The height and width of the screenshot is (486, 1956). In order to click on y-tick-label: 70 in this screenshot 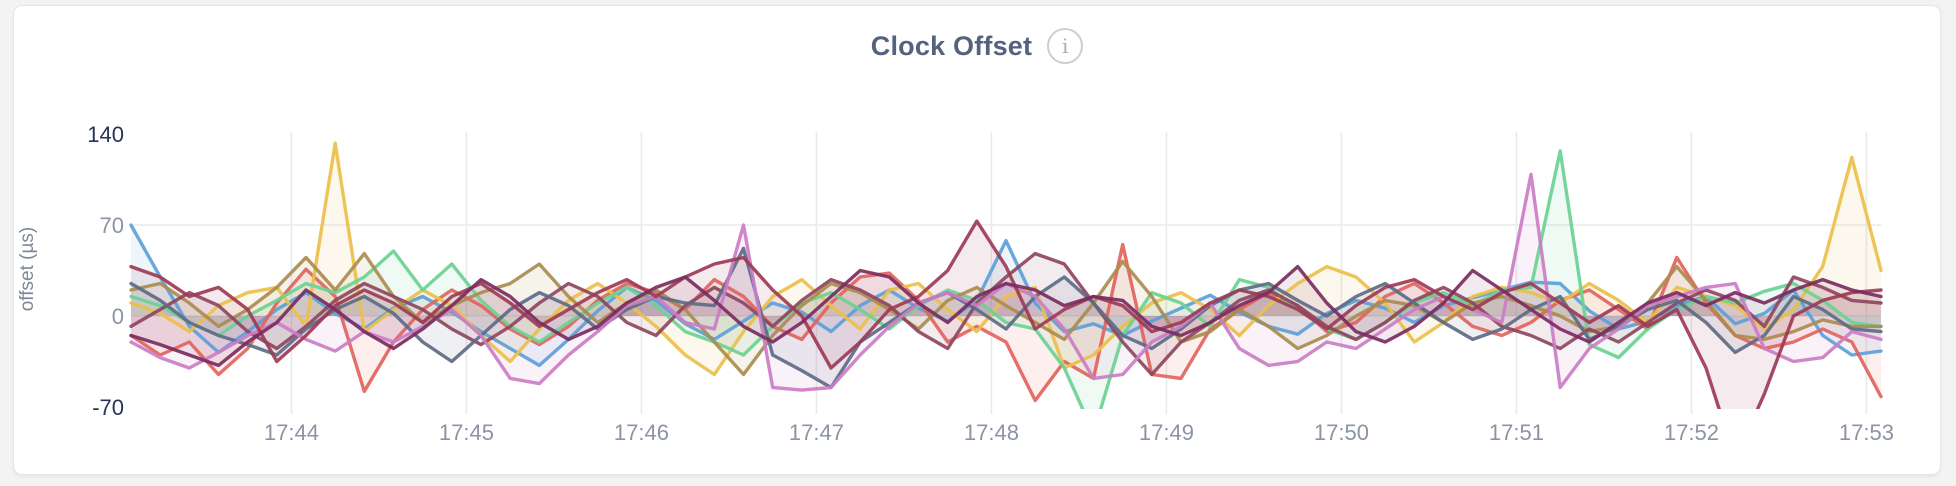, I will do `click(112, 225)`.